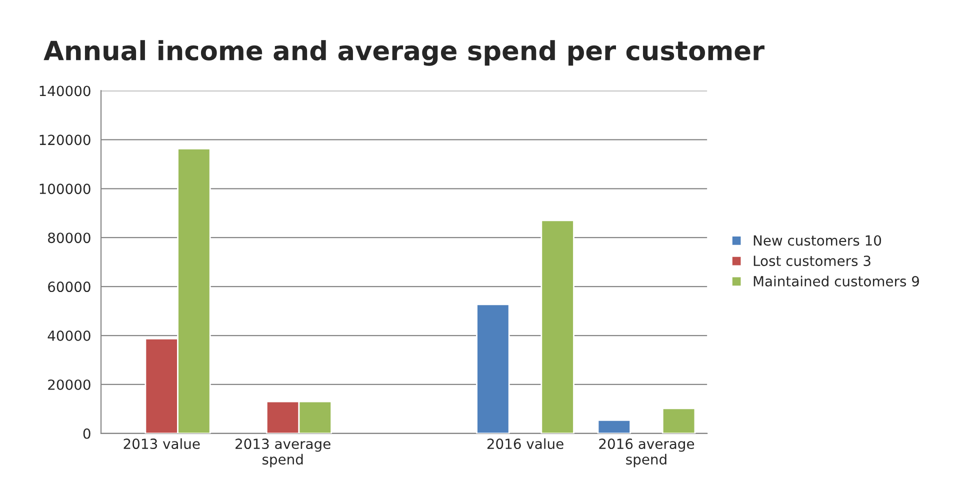 This screenshot has width=962, height=504. Describe the element at coordinates (86, 433) in the screenshot. I see `y-tick-label: 0` at that location.